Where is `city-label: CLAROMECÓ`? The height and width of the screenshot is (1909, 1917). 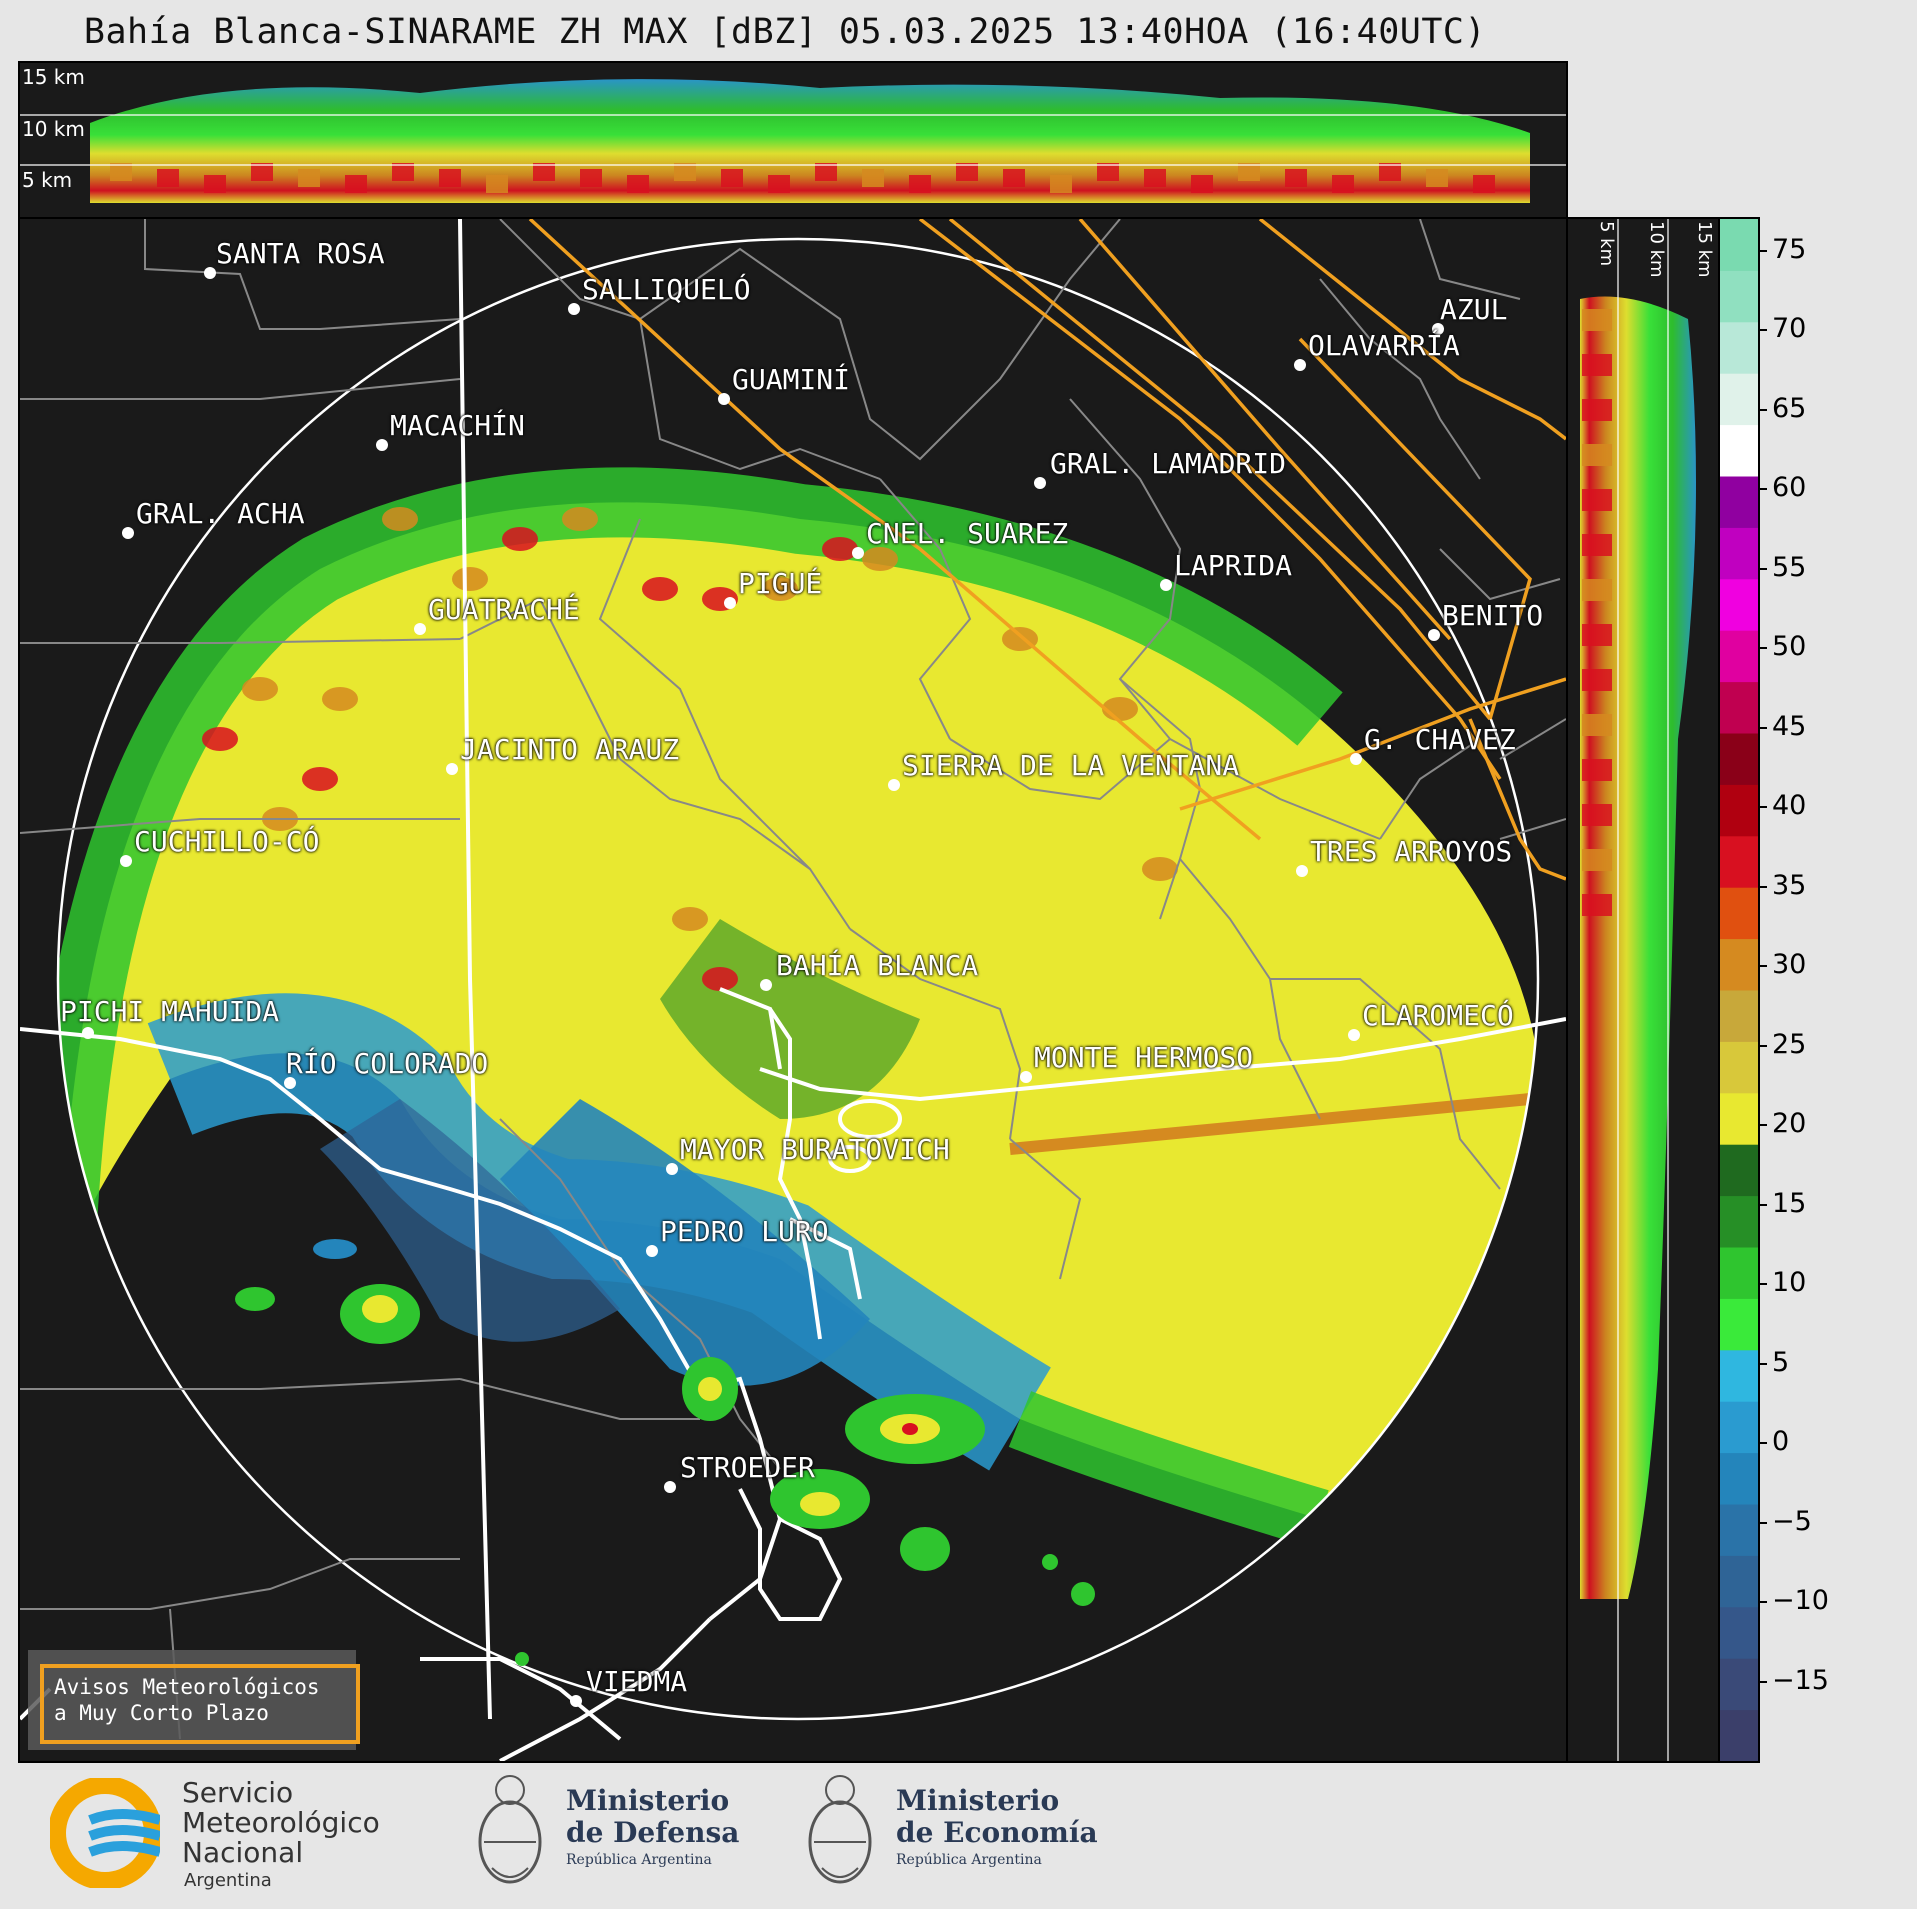 city-label: CLAROMECÓ is located at coordinates (1438, 1015).